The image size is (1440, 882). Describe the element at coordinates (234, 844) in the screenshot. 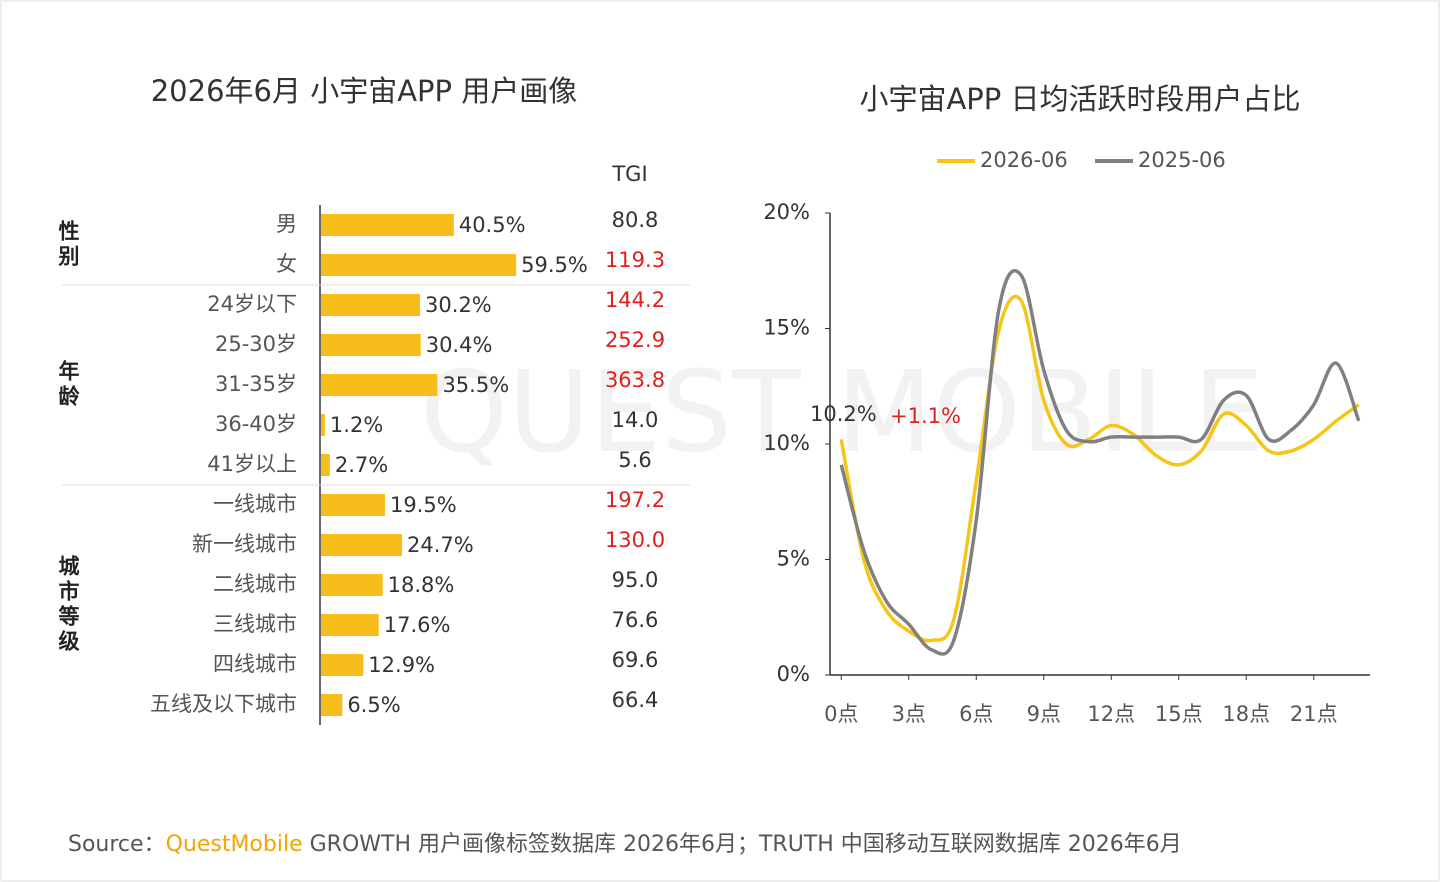

I see `source-brand: QuestMobile` at that location.